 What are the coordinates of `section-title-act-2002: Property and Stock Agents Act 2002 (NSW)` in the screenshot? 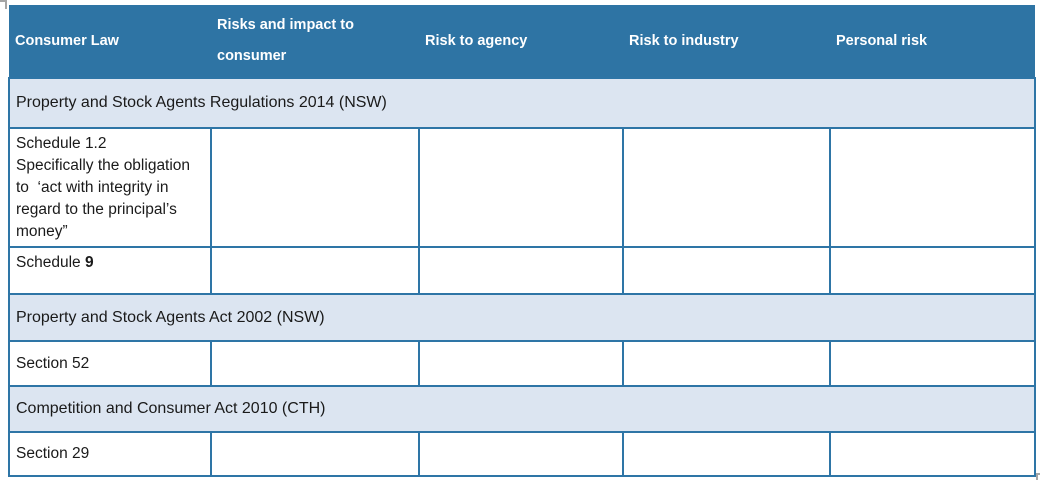 It's located at (522, 317).